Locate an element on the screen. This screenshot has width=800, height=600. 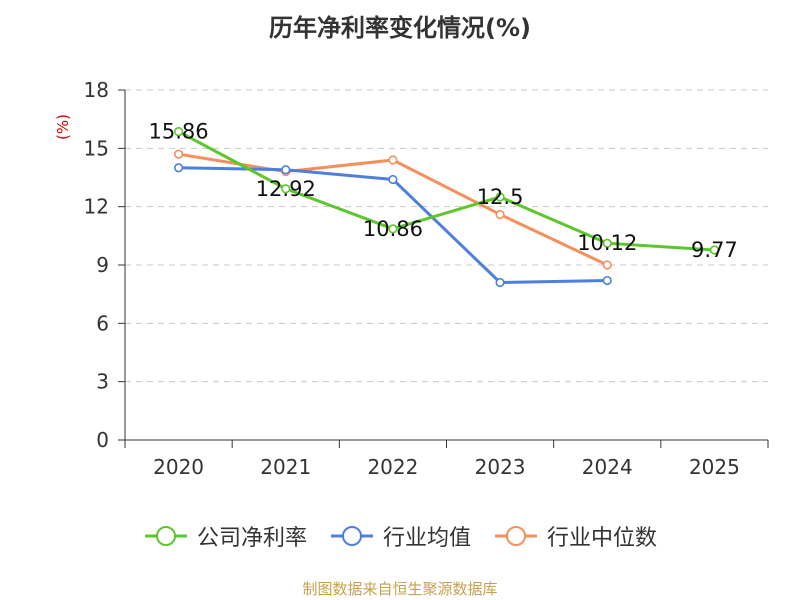
legend: 公司净利率 行业均值 行业中位数 is located at coordinates (400, 536).